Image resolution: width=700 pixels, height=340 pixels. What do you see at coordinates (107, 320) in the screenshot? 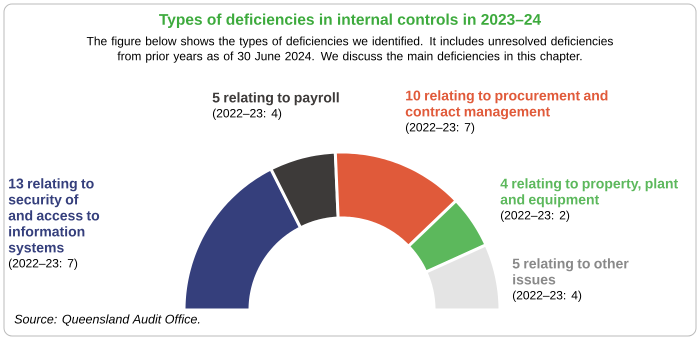
I see `source-note: Source: Queensland Audit Office.` at bounding box center [107, 320].